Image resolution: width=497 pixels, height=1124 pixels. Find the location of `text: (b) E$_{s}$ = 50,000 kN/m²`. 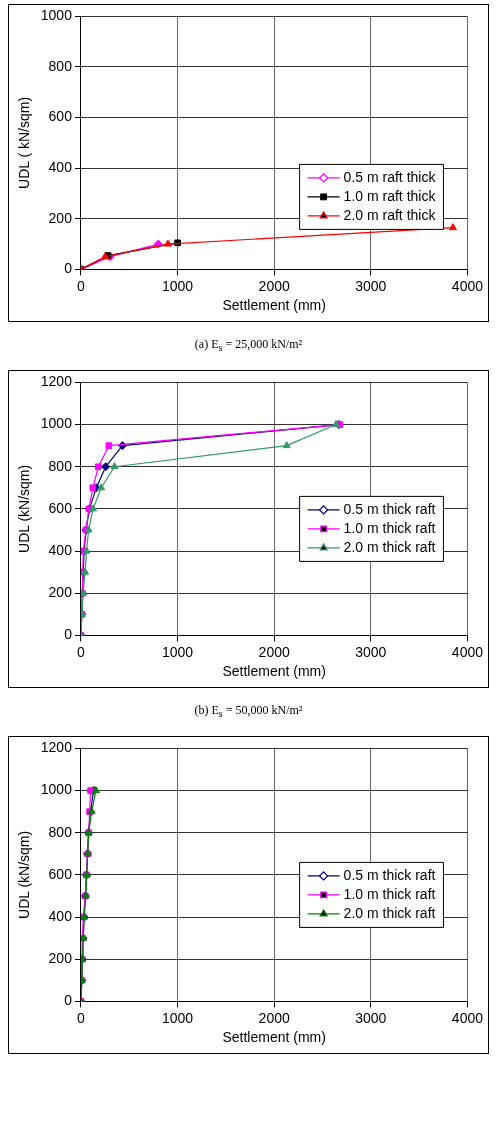

text: (b) E$_{s}$ = 50,000 kN/m² is located at coordinates (248, 712).